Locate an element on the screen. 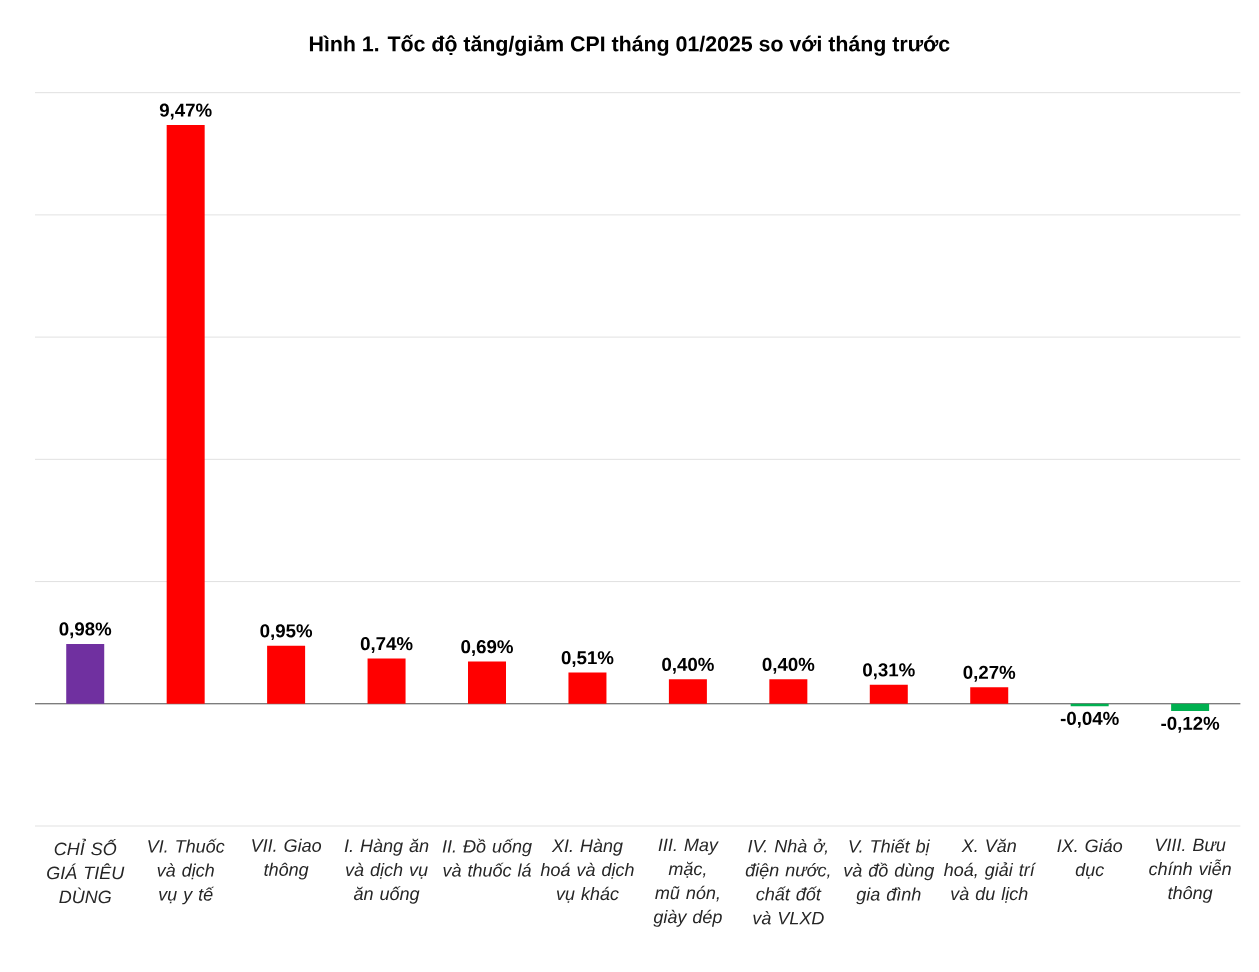 The image size is (1259, 972). data-label: 9,47% is located at coordinates (185, 111).